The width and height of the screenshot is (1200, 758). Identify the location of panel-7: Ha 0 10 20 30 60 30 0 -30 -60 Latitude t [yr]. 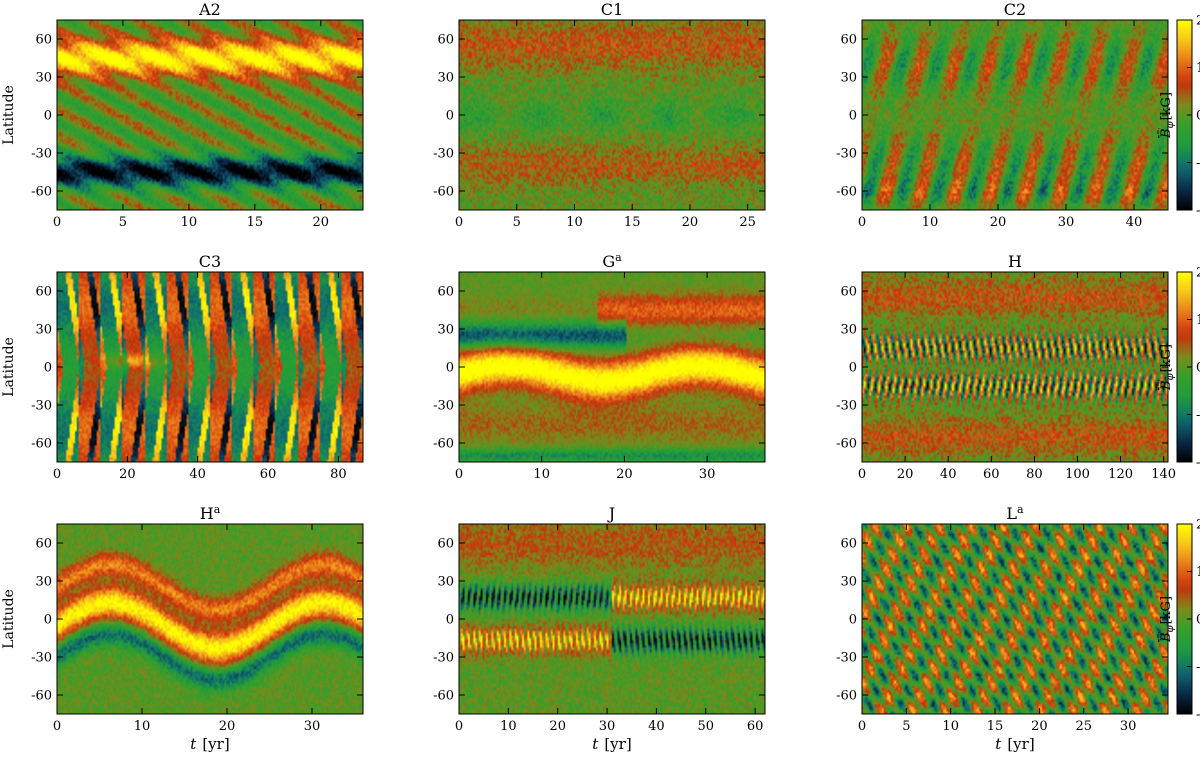
(182, 628).